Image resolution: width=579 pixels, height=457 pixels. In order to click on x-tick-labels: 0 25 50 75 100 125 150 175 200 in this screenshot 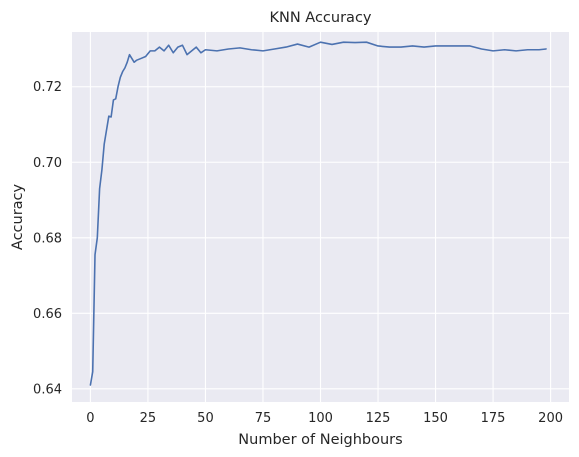, I will do `click(324, 418)`.